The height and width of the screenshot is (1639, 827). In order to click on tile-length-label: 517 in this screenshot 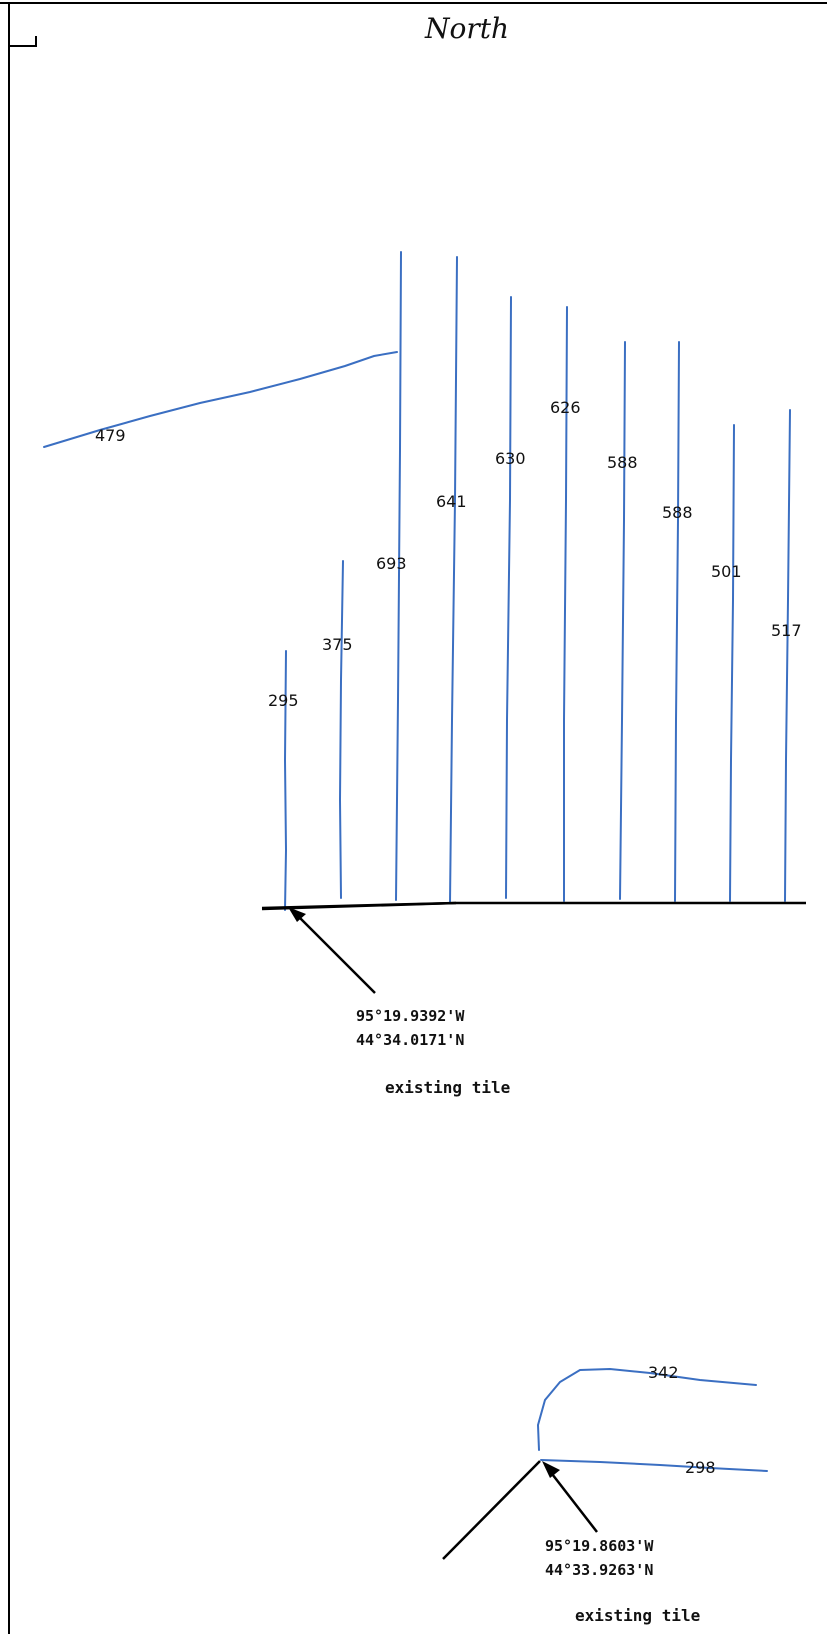, I will do `click(786, 630)`.